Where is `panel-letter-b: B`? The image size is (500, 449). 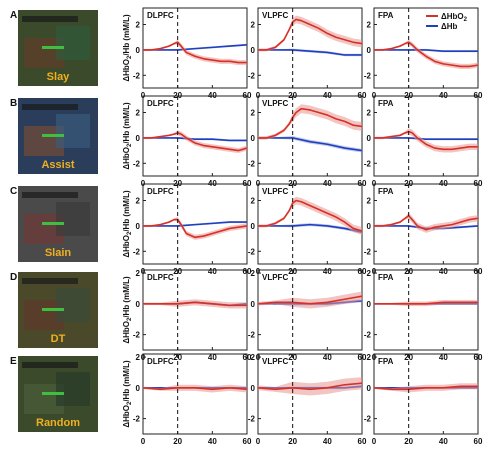 panel-letter-b: B is located at coordinates (13, 103).